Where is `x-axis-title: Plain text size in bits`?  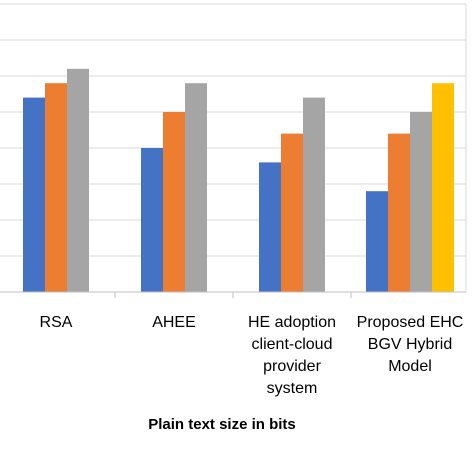 x-axis-title: Plain text size in bits is located at coordinates (222, 424).